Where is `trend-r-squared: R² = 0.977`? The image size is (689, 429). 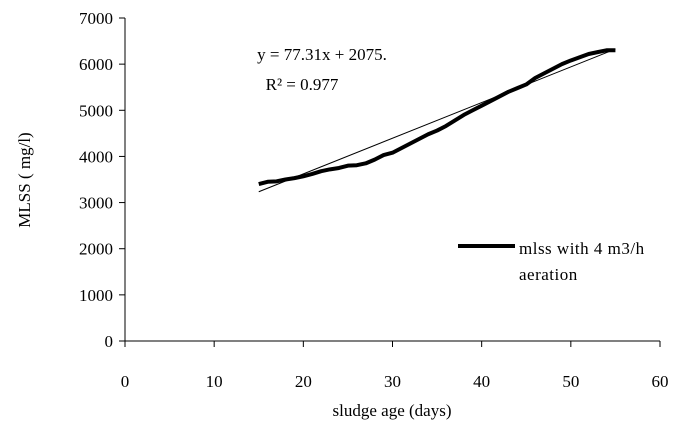 trend-r-squared: R² = 0.977 is located at coordinates (302, 84).